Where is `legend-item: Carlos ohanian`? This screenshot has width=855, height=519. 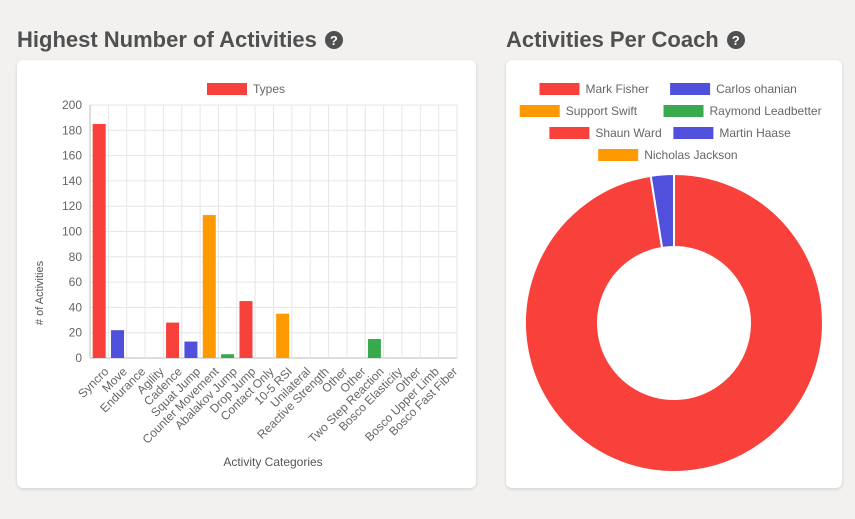
legend-item: Carlos ohanian is located at coordinates (733, 89).